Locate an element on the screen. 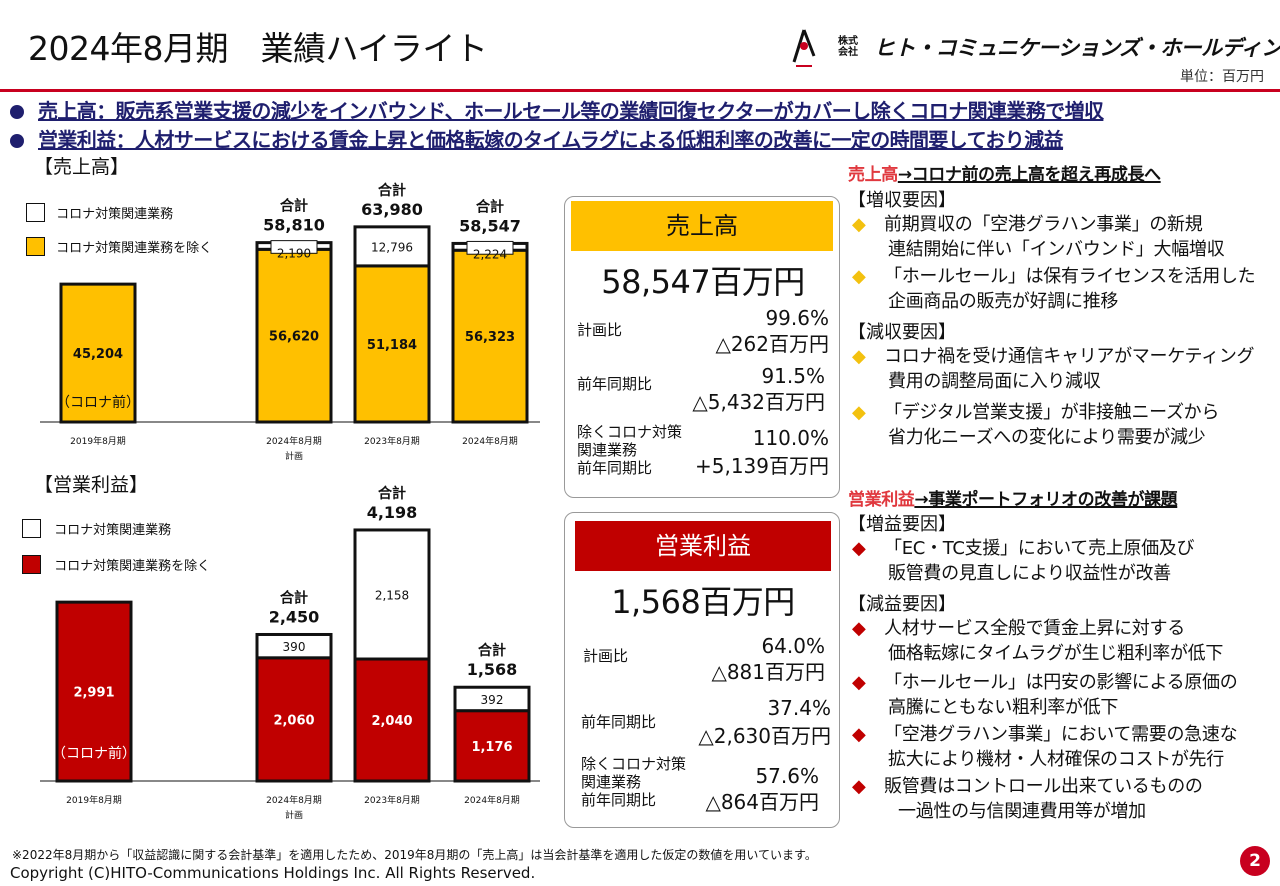 The height and width of the screenshot is (886, 1280). profit-row-diff: △864百万円 is located at coordinates (762, 802).